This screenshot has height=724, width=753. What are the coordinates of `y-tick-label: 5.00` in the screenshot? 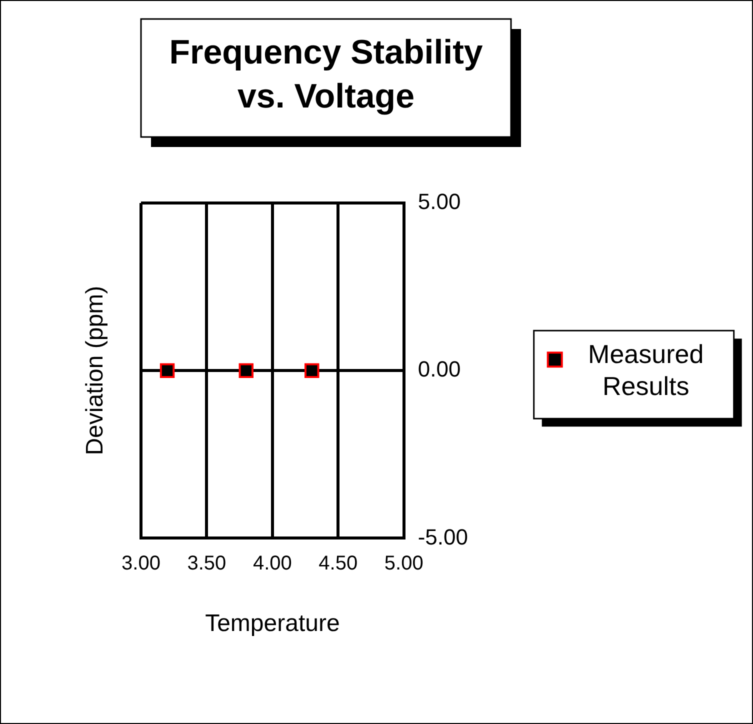 It's located at (439, 201).